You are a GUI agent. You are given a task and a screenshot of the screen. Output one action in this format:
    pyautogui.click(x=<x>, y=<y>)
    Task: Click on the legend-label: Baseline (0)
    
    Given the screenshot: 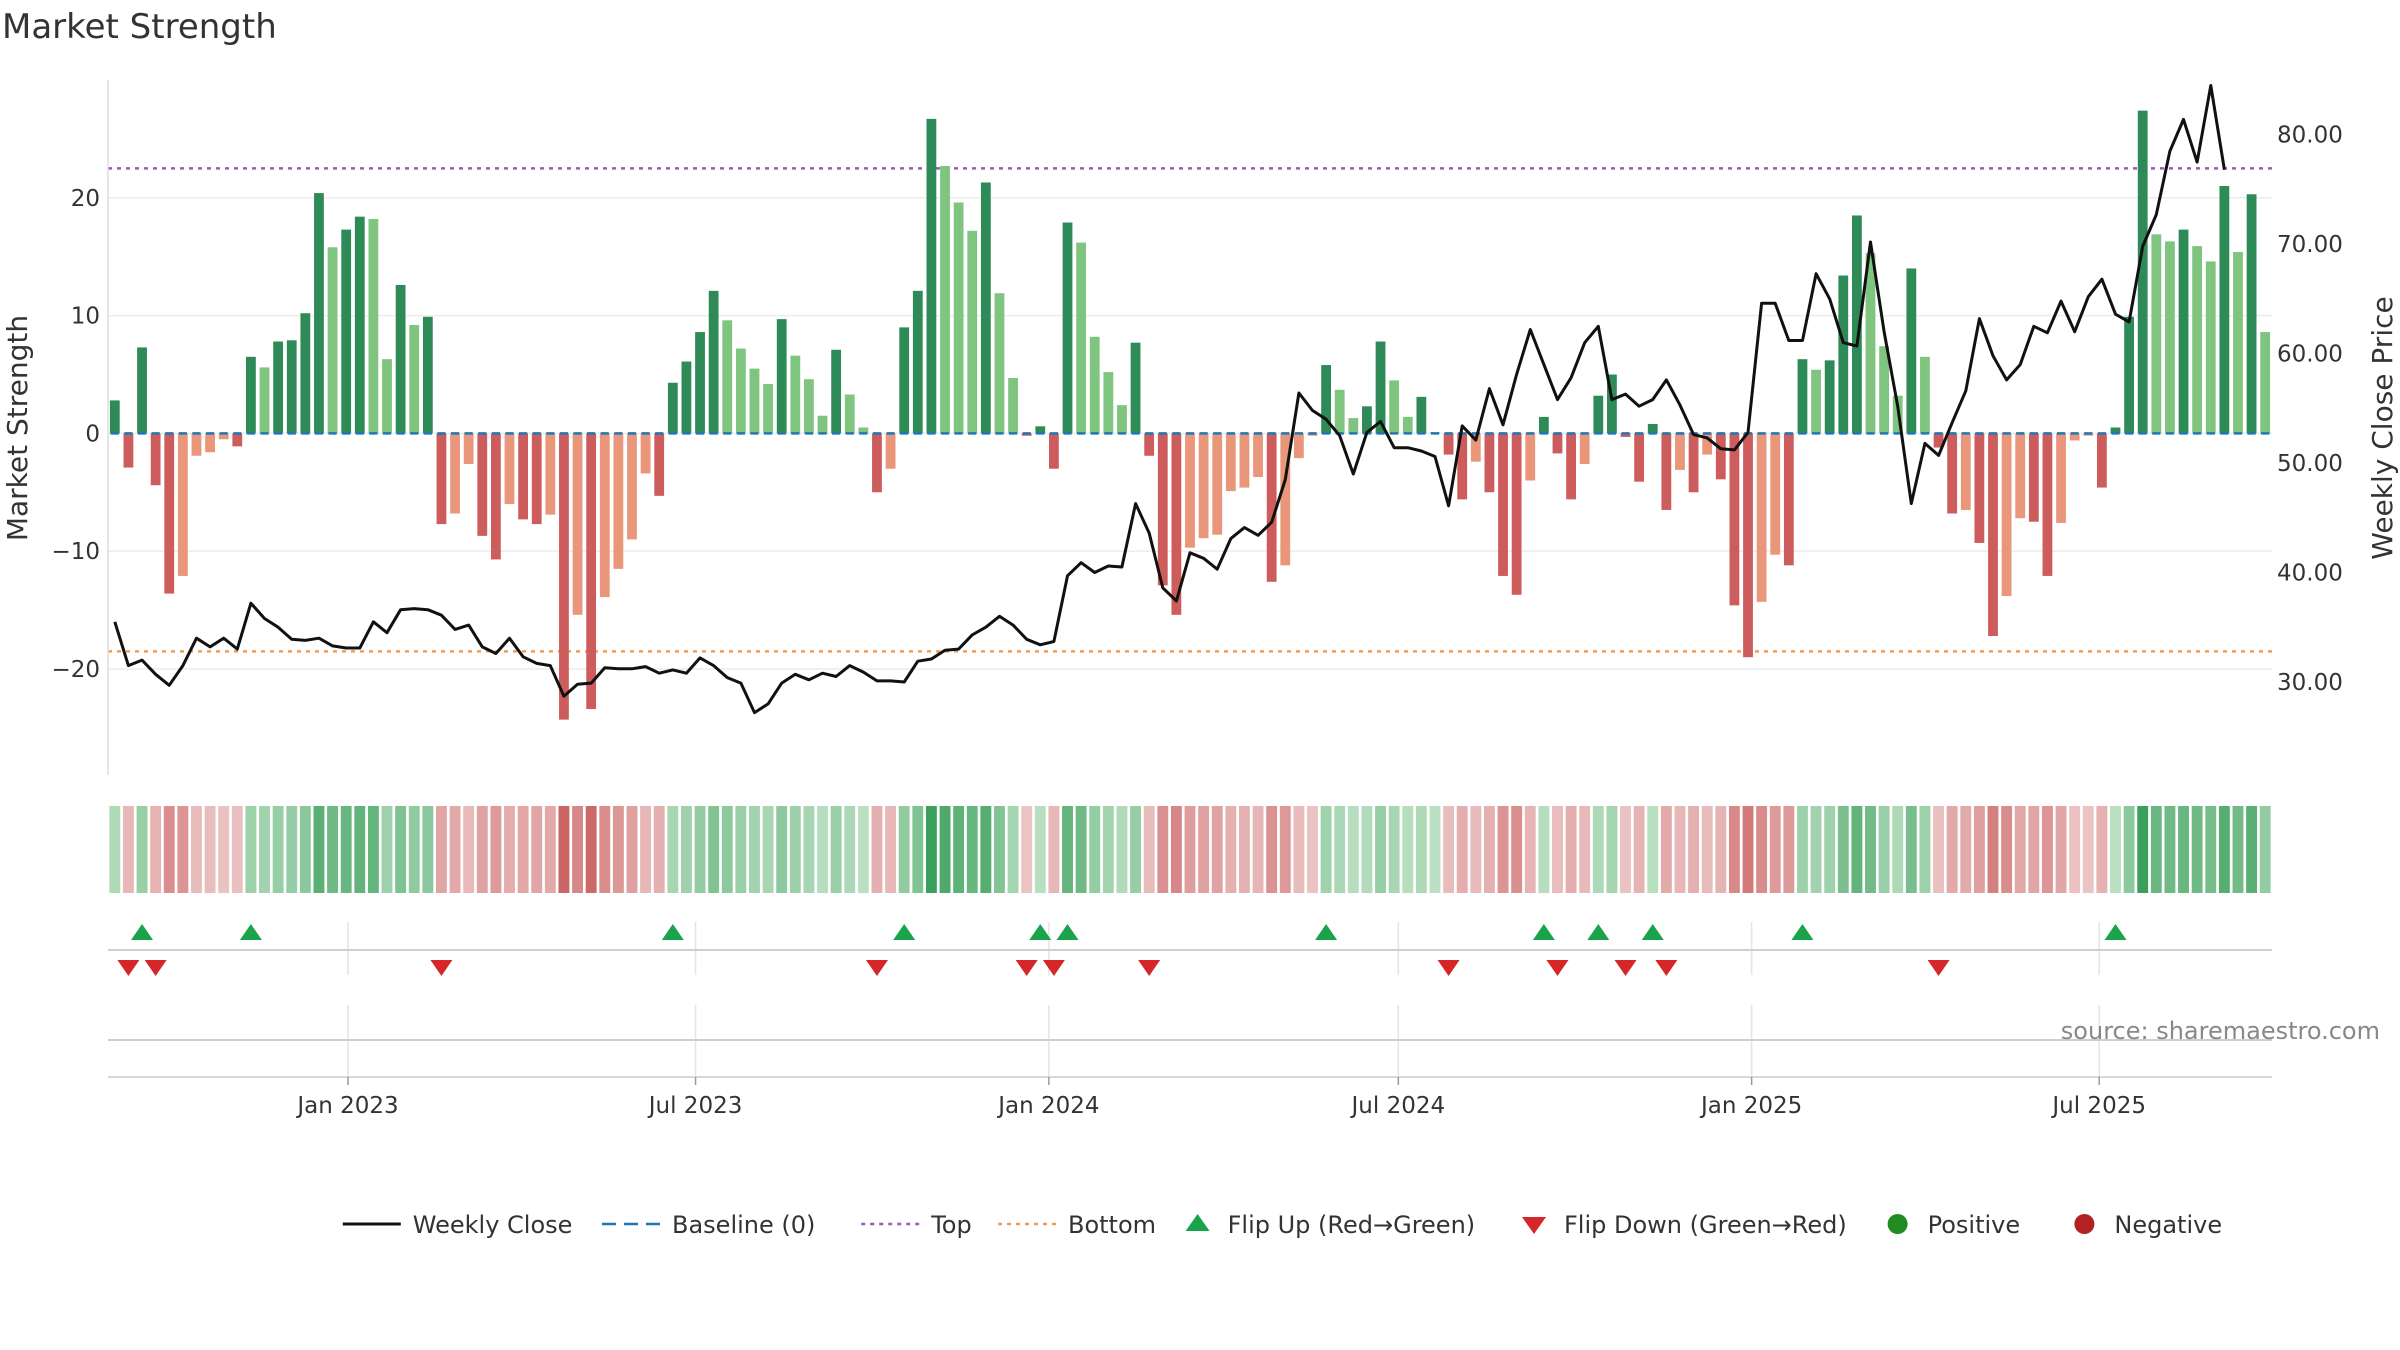 What is the action you would take?
    pyautogui.click(x=743, y=1225)
    